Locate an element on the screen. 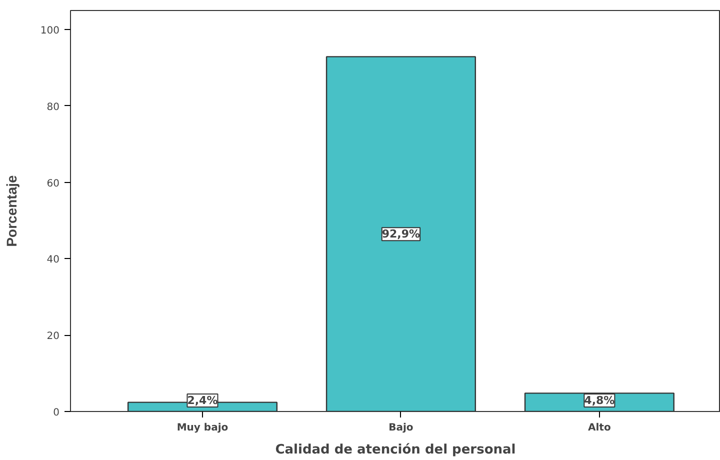 The image size is (720, 460). y-tick-label: 20 is located at coordinates (53, 336).